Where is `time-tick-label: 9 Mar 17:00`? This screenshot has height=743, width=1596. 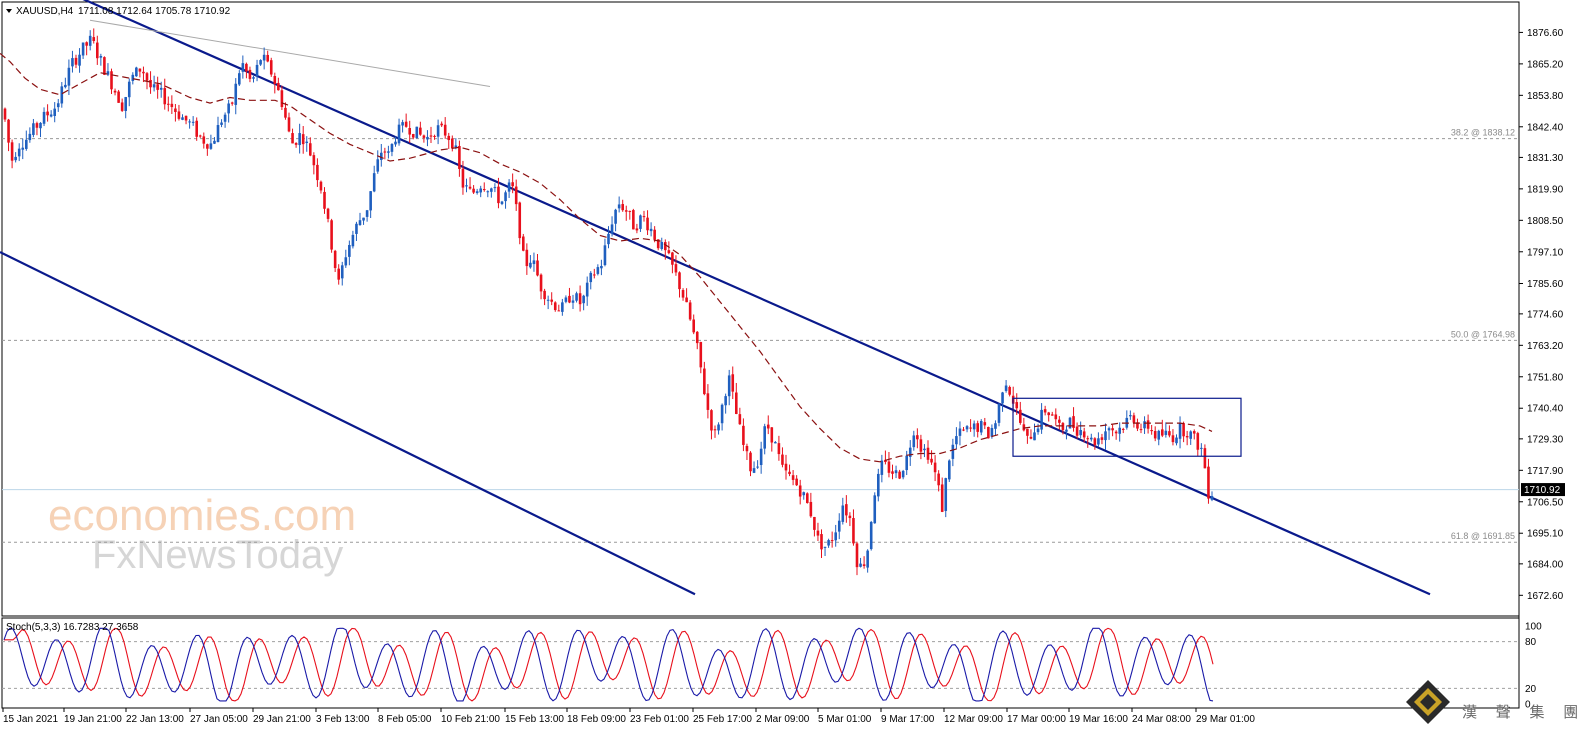 time-tick-label: 9 Mar 17:00 is located at coordinates (908, 719).